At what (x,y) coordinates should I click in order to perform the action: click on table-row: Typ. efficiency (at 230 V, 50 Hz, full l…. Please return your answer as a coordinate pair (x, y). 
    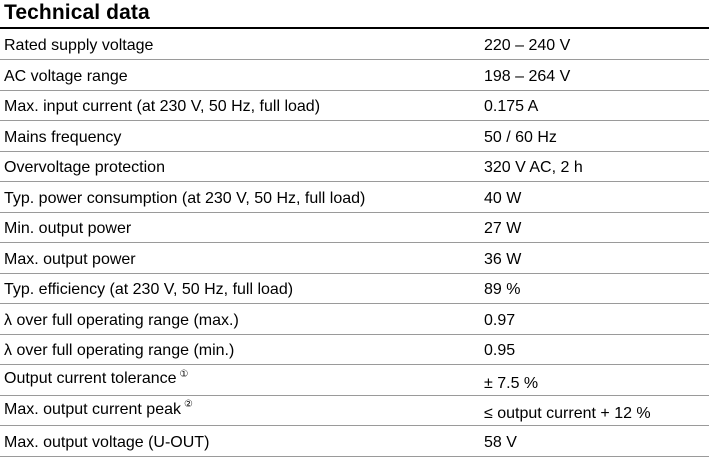
    Looking at the image, I should click on (354, 288).